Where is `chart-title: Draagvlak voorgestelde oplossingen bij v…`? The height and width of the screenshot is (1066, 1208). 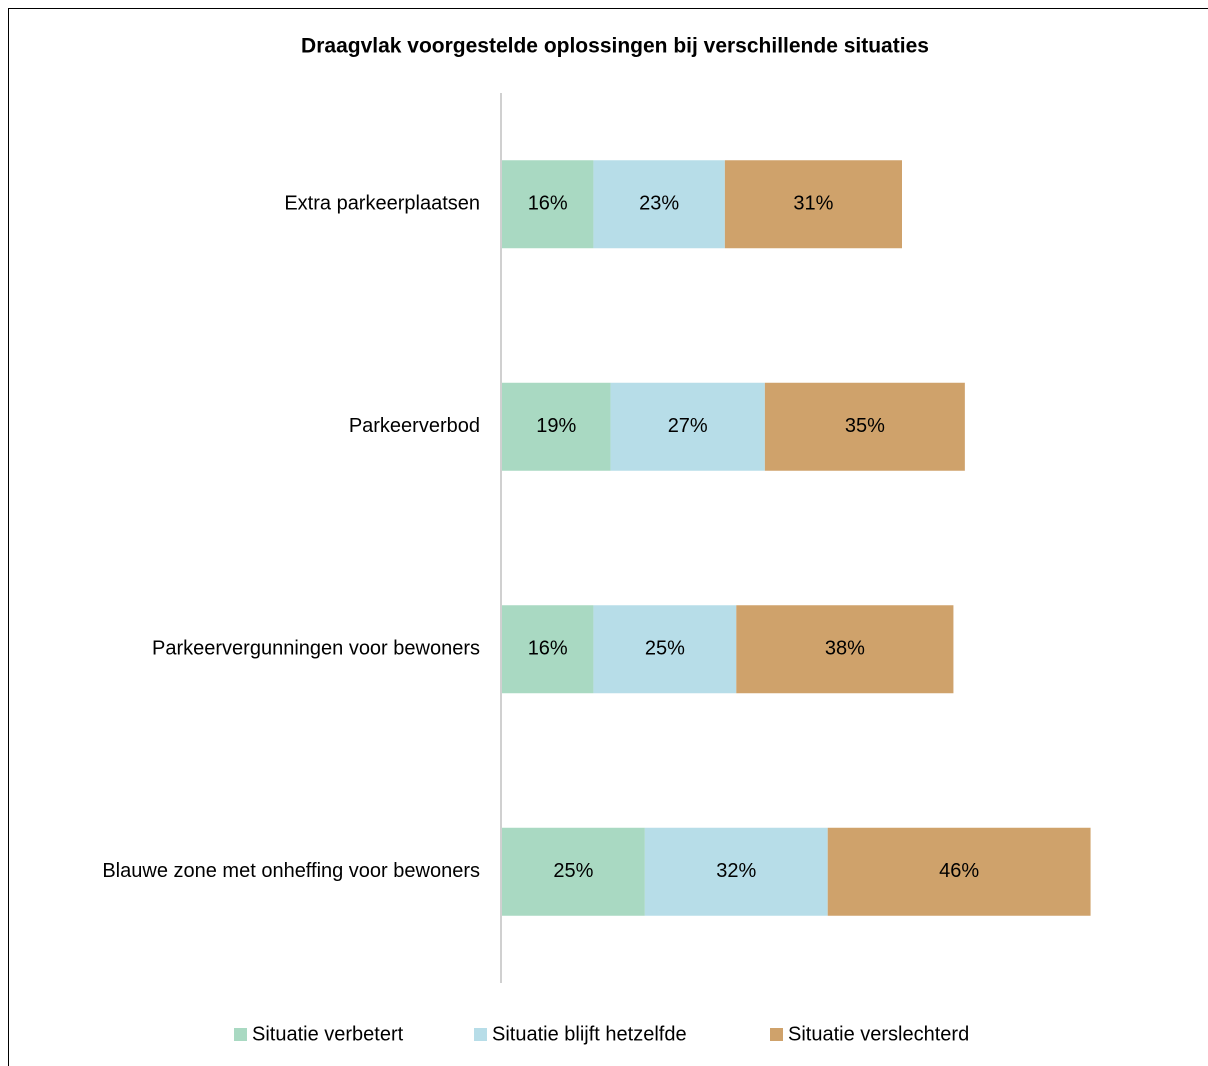
chart-title: Draagvlak voorgestelde oplossingen bij v… is located at coordinates (615, 46).